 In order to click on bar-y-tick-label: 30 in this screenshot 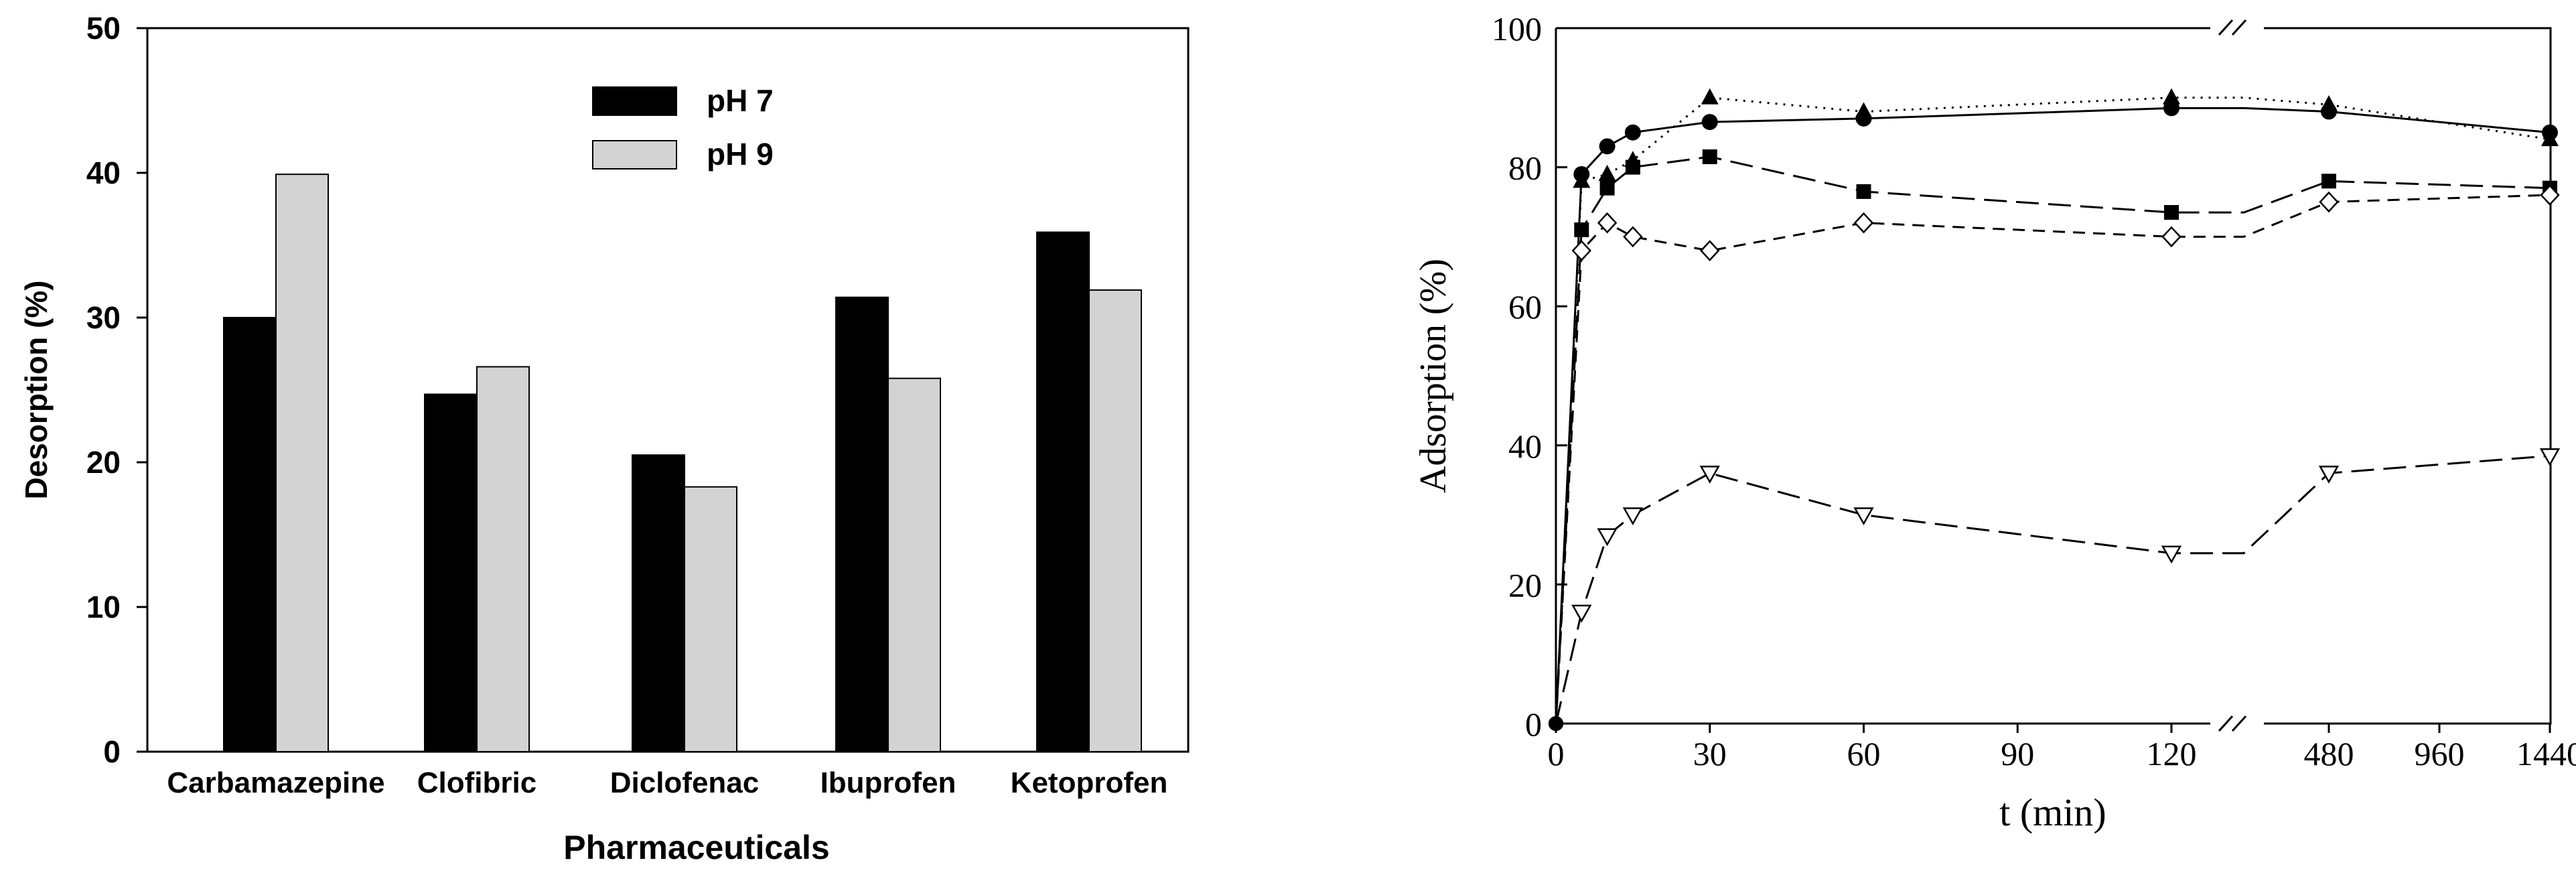, I will do `click(103, 317)`.